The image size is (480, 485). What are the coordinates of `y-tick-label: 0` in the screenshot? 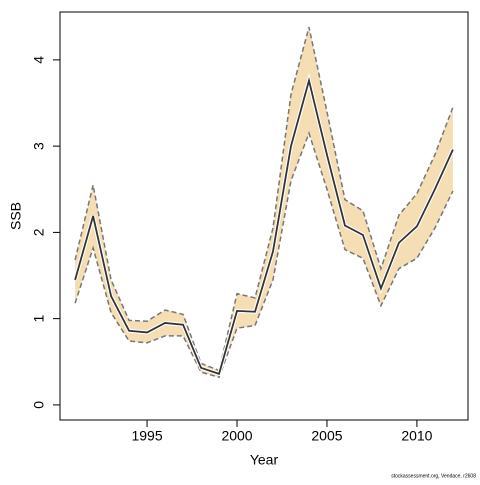 It's located at (39, 405).